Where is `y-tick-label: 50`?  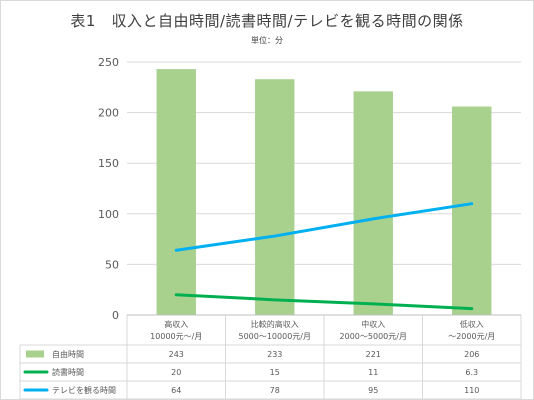
y-tick-label: 50 is located at coordinates (112, 264).